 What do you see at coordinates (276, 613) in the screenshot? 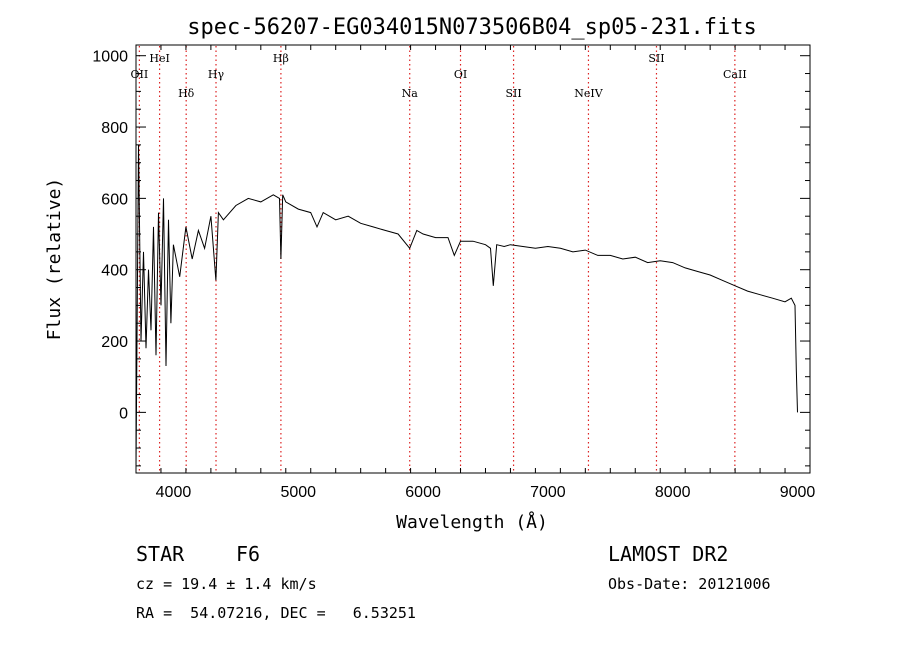
I see `sky-coordinates: RA = 54.07216, DEC = 6.53251` at bounding box center [276, 613].